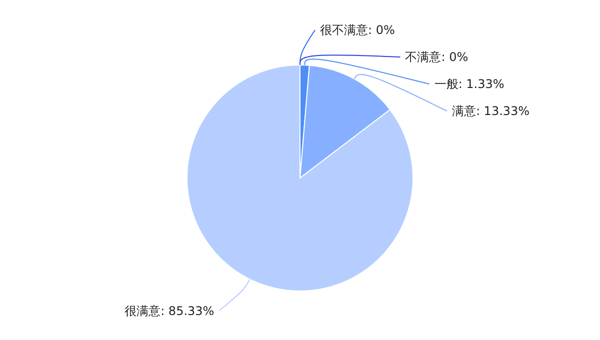 Image resolution: width=600 pixels, height=340 pixels. Describe the element at coordinates (344, 30) in the screenshot. I see `category-label: 很不满意` at that location.